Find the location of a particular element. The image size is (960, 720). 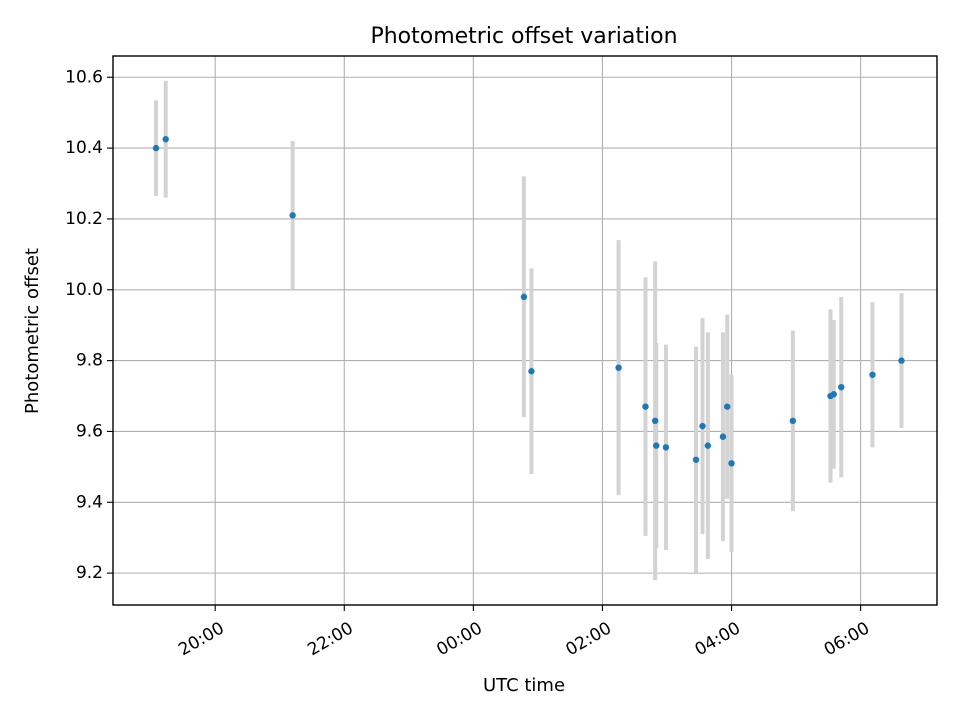

y-tick-label: 10.4 is located at coordinates (84, 148).